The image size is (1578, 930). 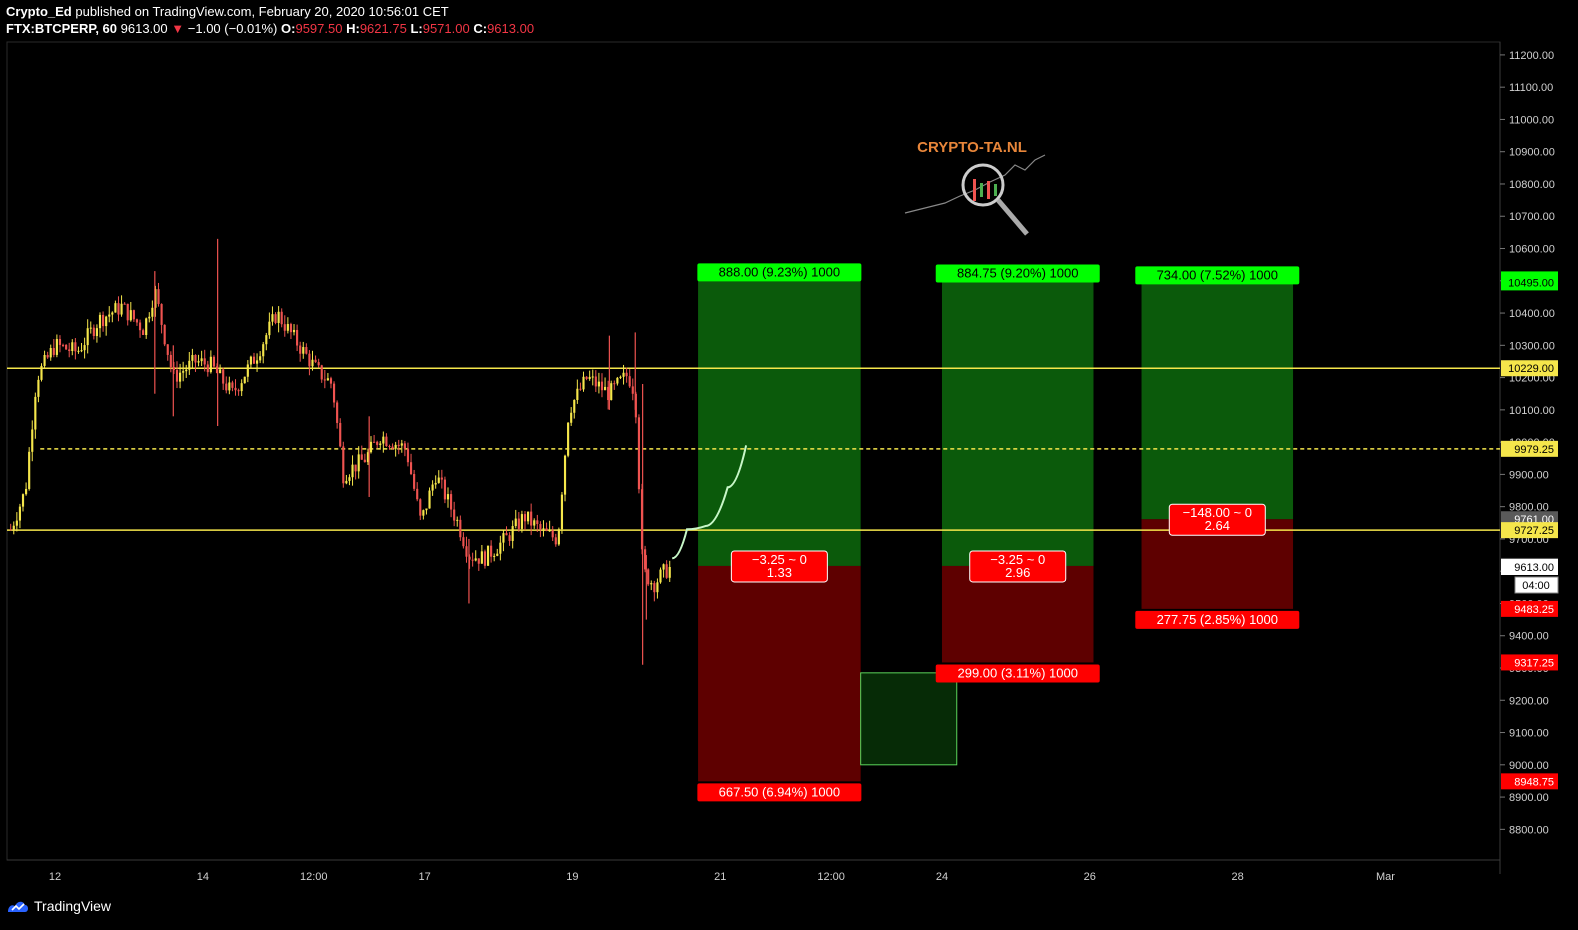 What do you see at coordinates (511, 28) in the screenshot?
I see `close-value: 9613.00` at bounding box center [511, 28].